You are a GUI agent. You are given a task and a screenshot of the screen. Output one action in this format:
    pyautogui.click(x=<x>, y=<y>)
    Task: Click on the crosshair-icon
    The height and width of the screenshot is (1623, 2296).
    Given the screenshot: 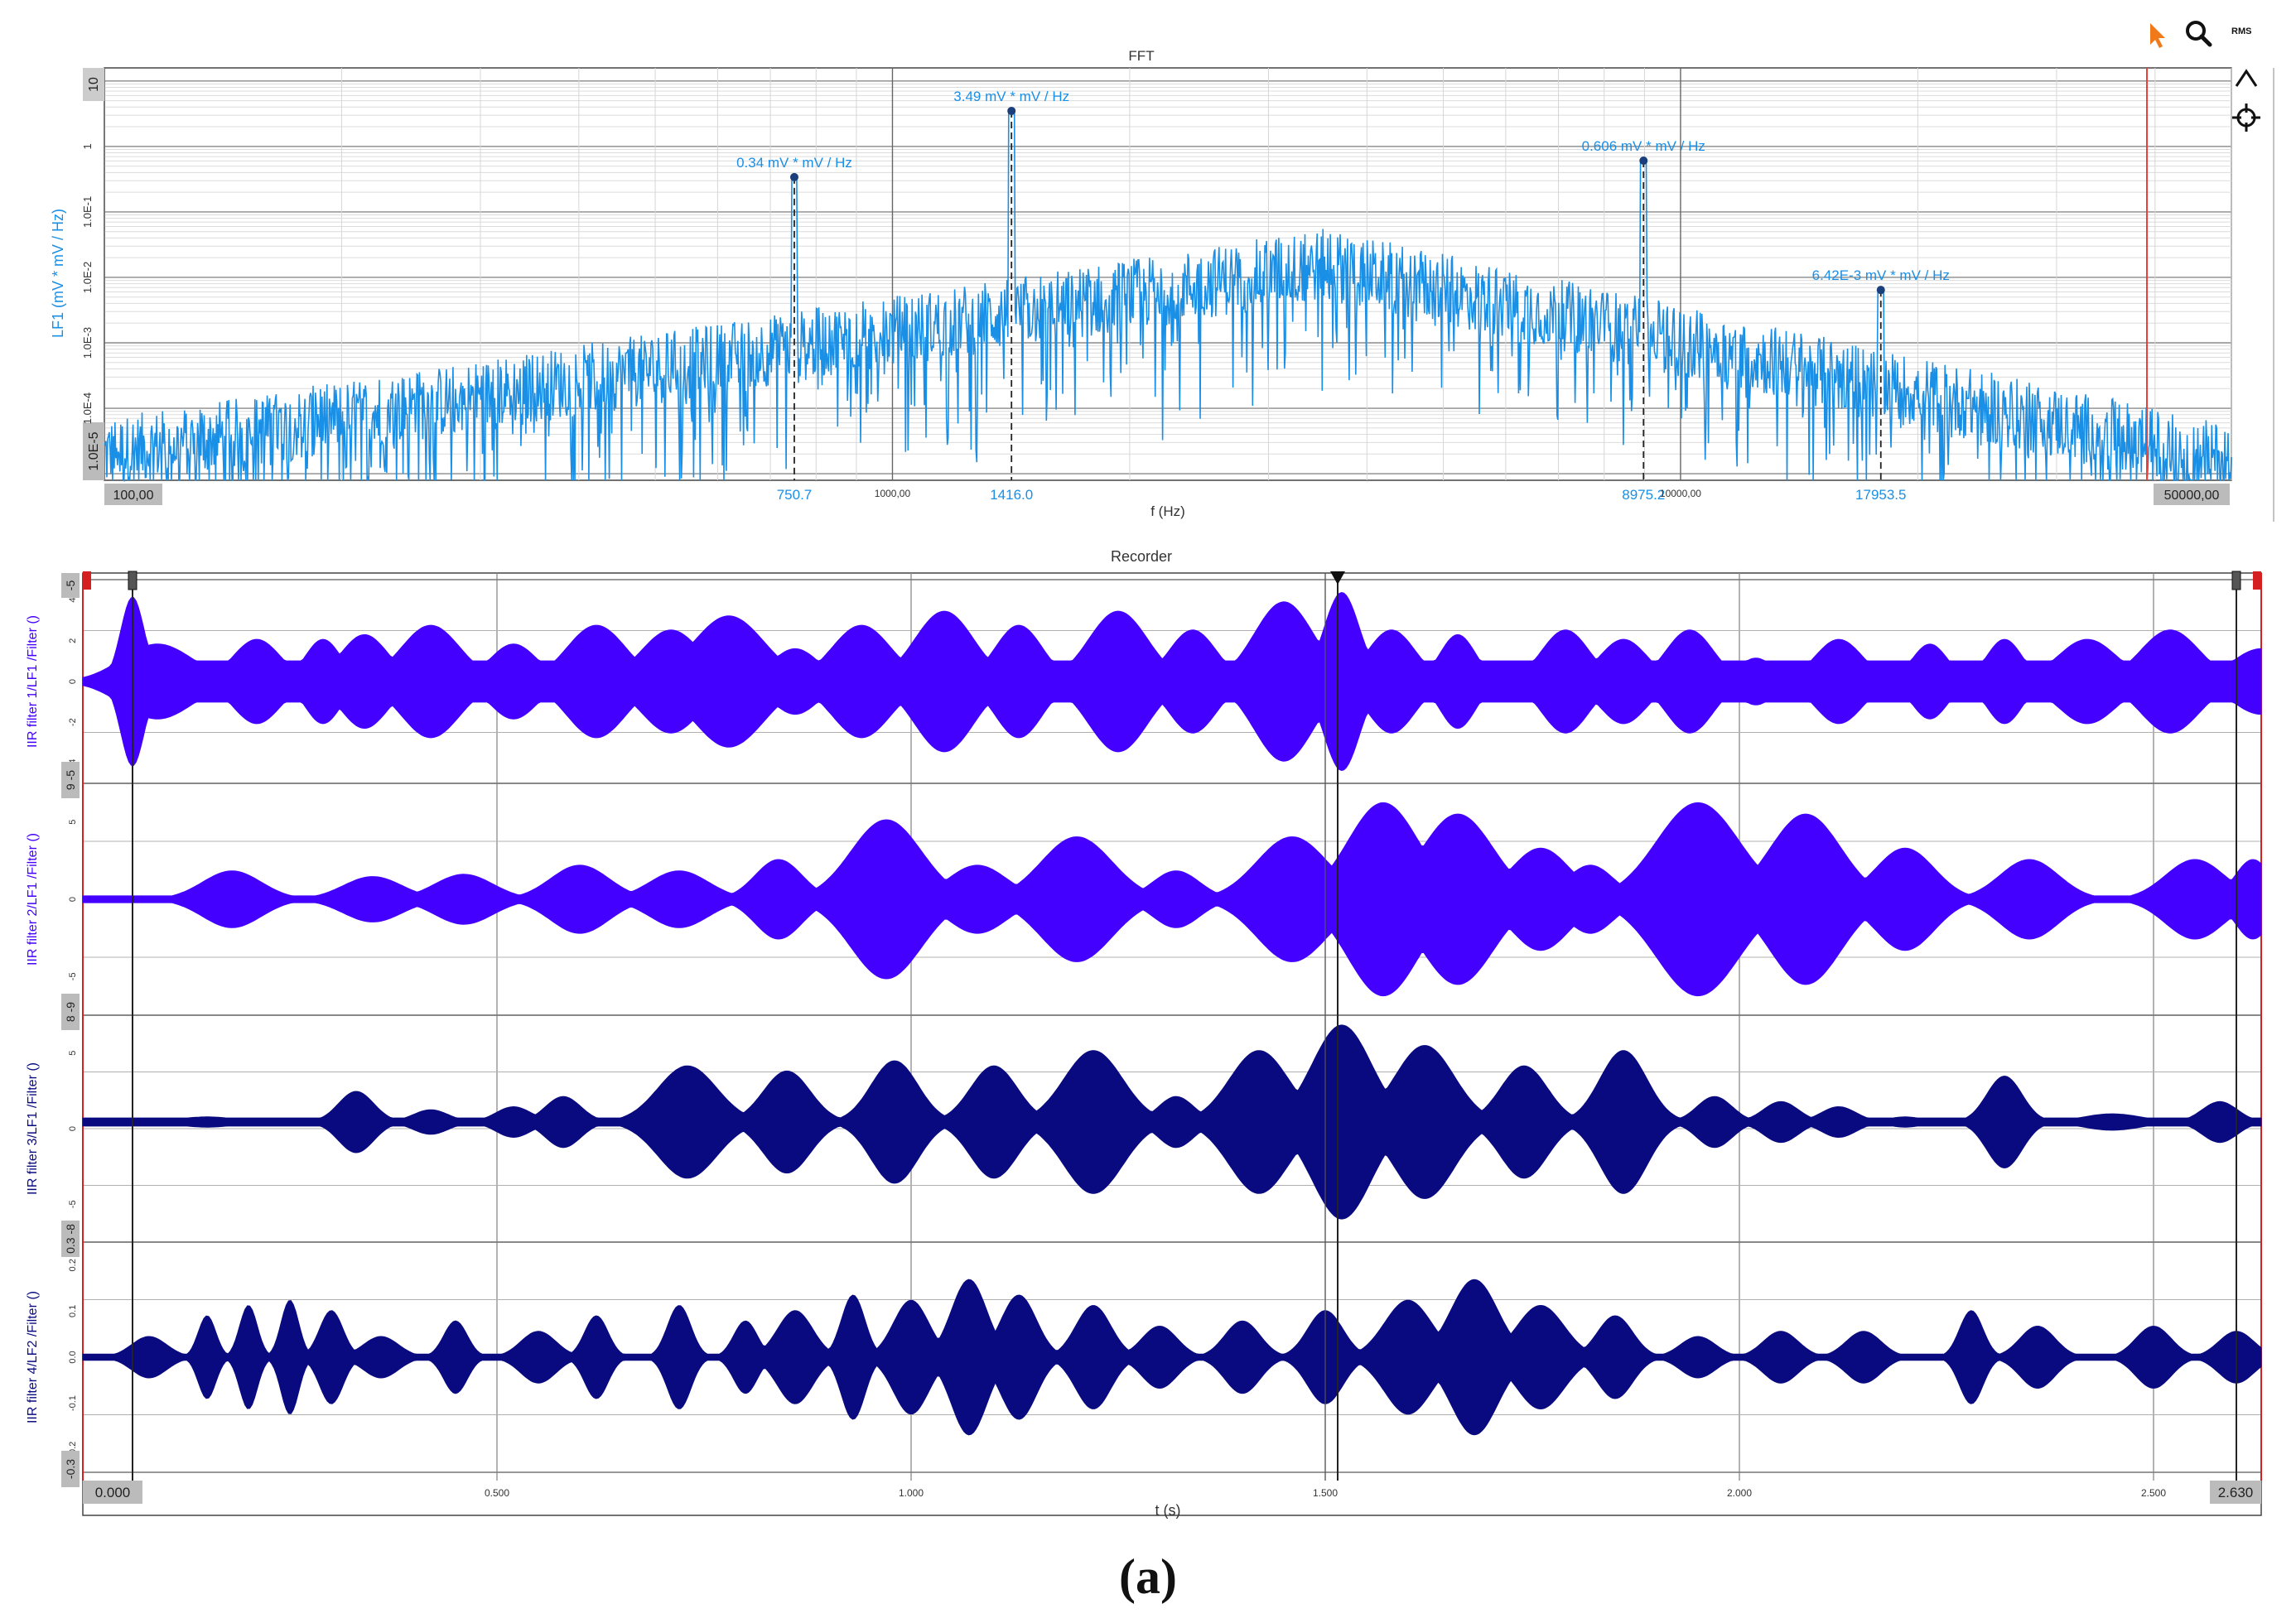 What is the action you would take?
    pyautogui.click(x=2246, y=117)
    